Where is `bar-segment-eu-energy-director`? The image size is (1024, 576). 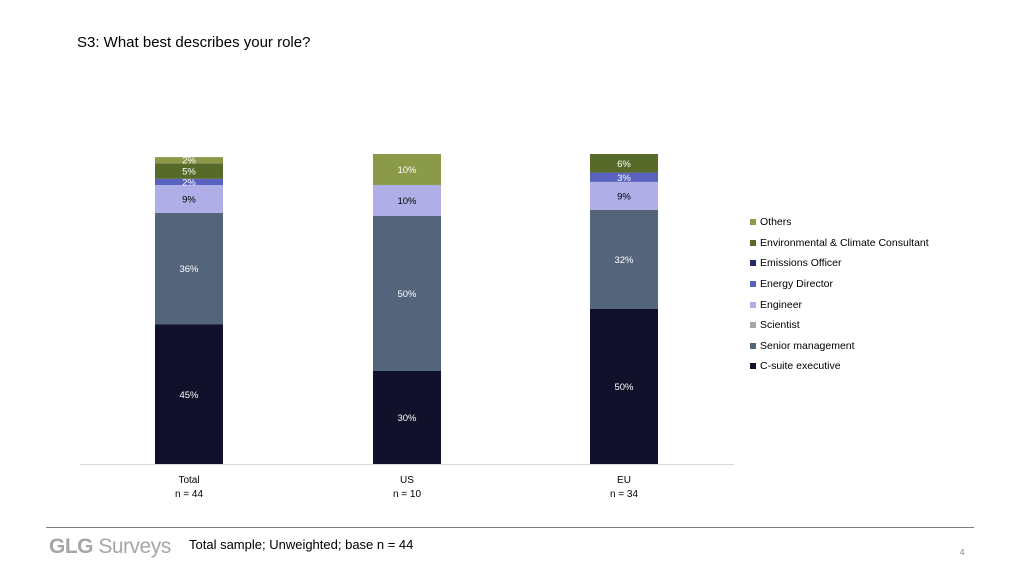 bar-segment-eu-energy-director is located at coordinates (624, 177).